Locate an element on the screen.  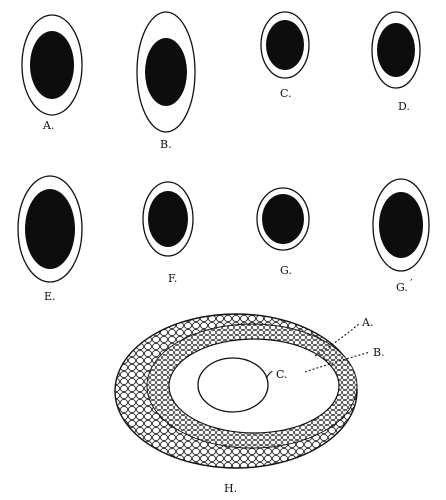
label-figure-f: F. is located at coordinates (172, 278).